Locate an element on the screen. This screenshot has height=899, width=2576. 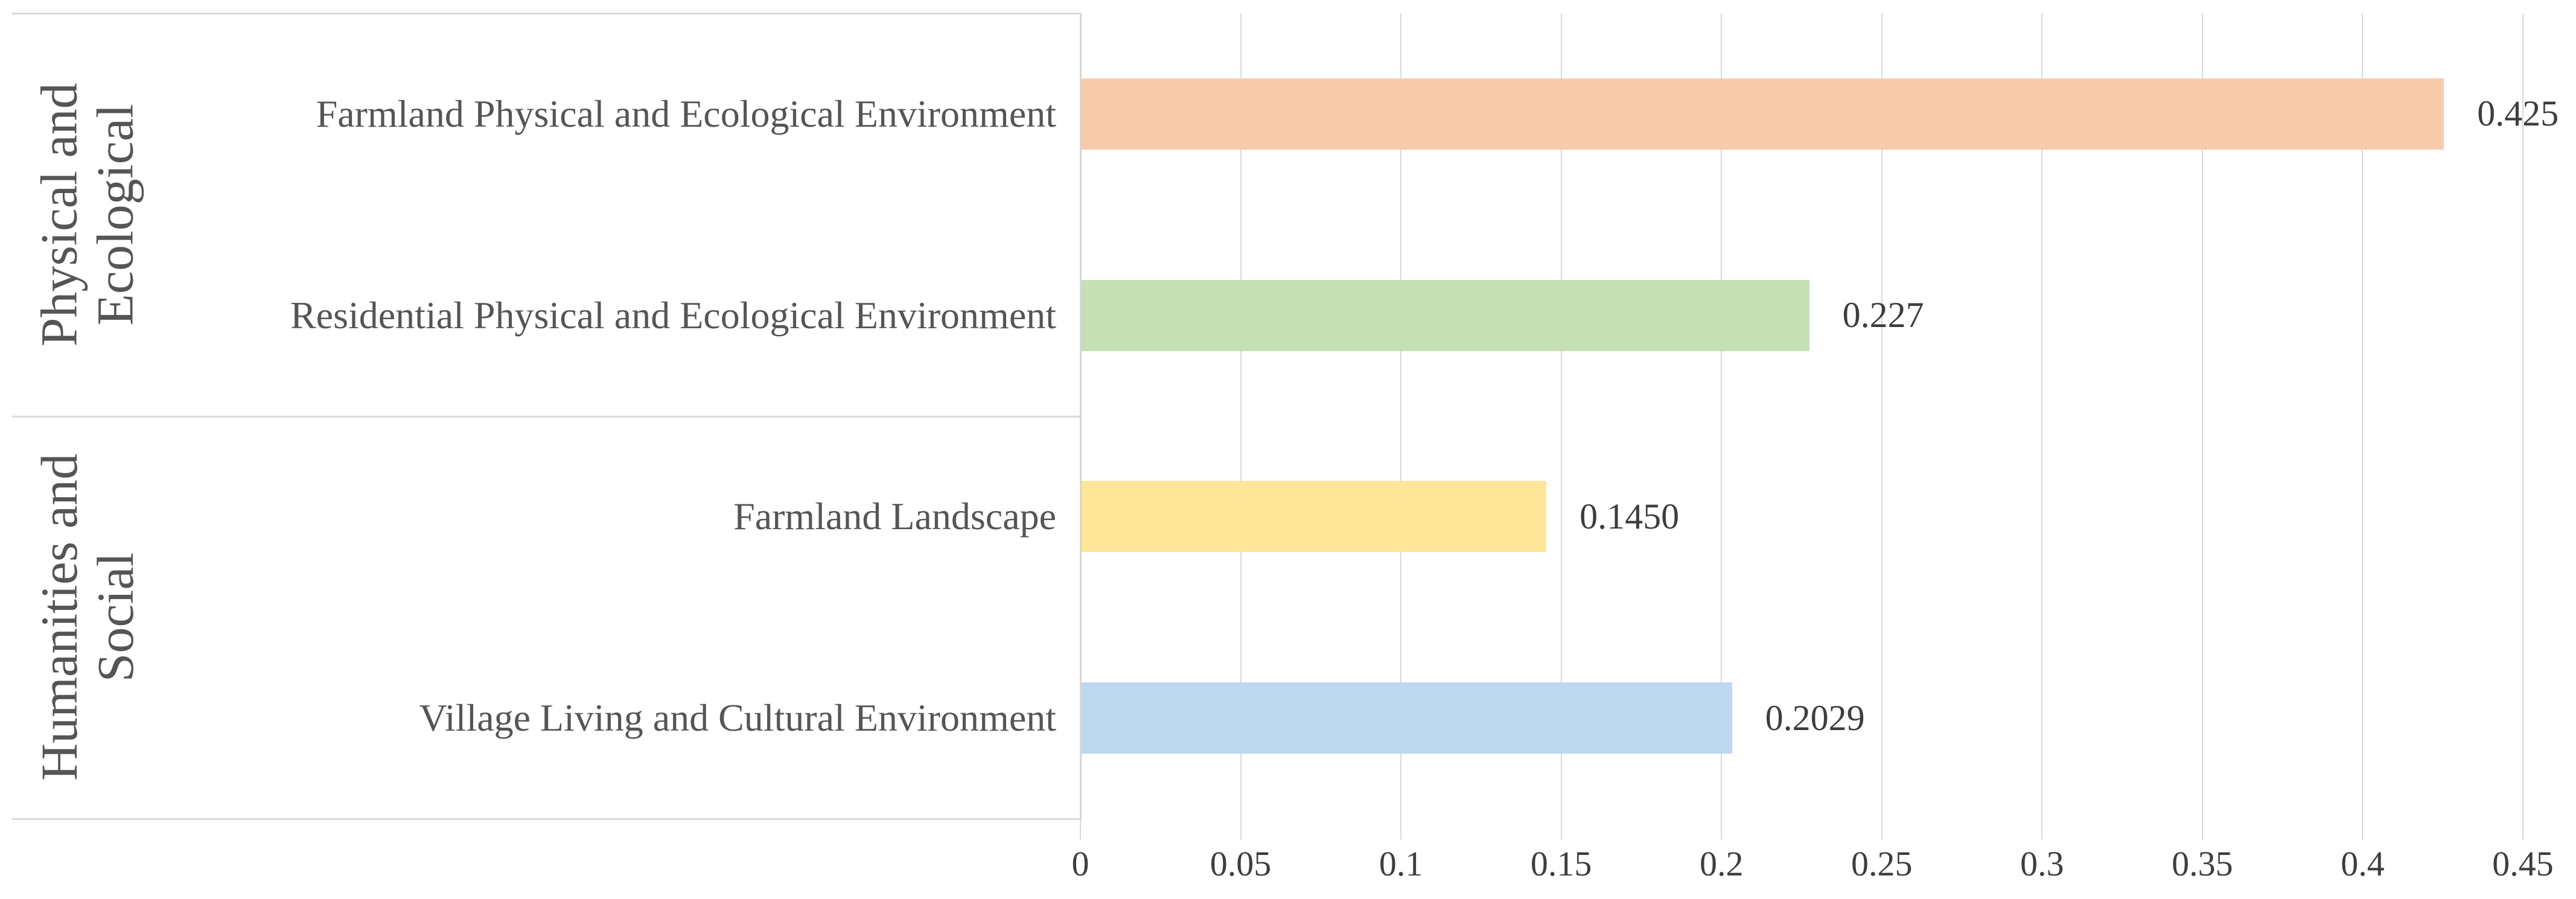
category-label: Village Living and Cultural Environment is located at coordinates (738, 718).